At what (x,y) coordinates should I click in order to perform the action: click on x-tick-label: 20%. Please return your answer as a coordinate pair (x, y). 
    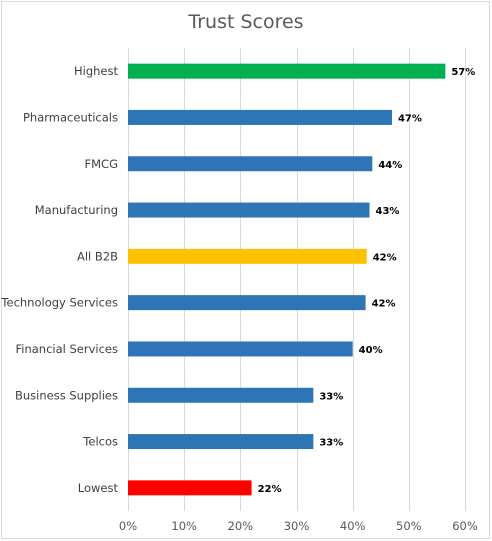
    Looking at the image, I should click on (241, 526).